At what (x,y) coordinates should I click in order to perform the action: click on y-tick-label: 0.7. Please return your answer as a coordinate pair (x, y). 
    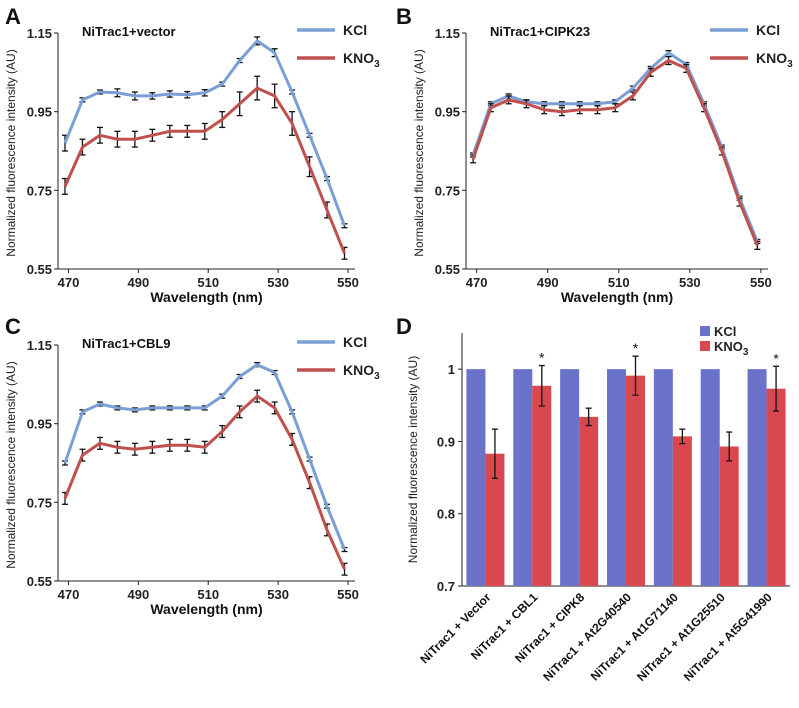
    Looking at the image, I should click on (446, 586).